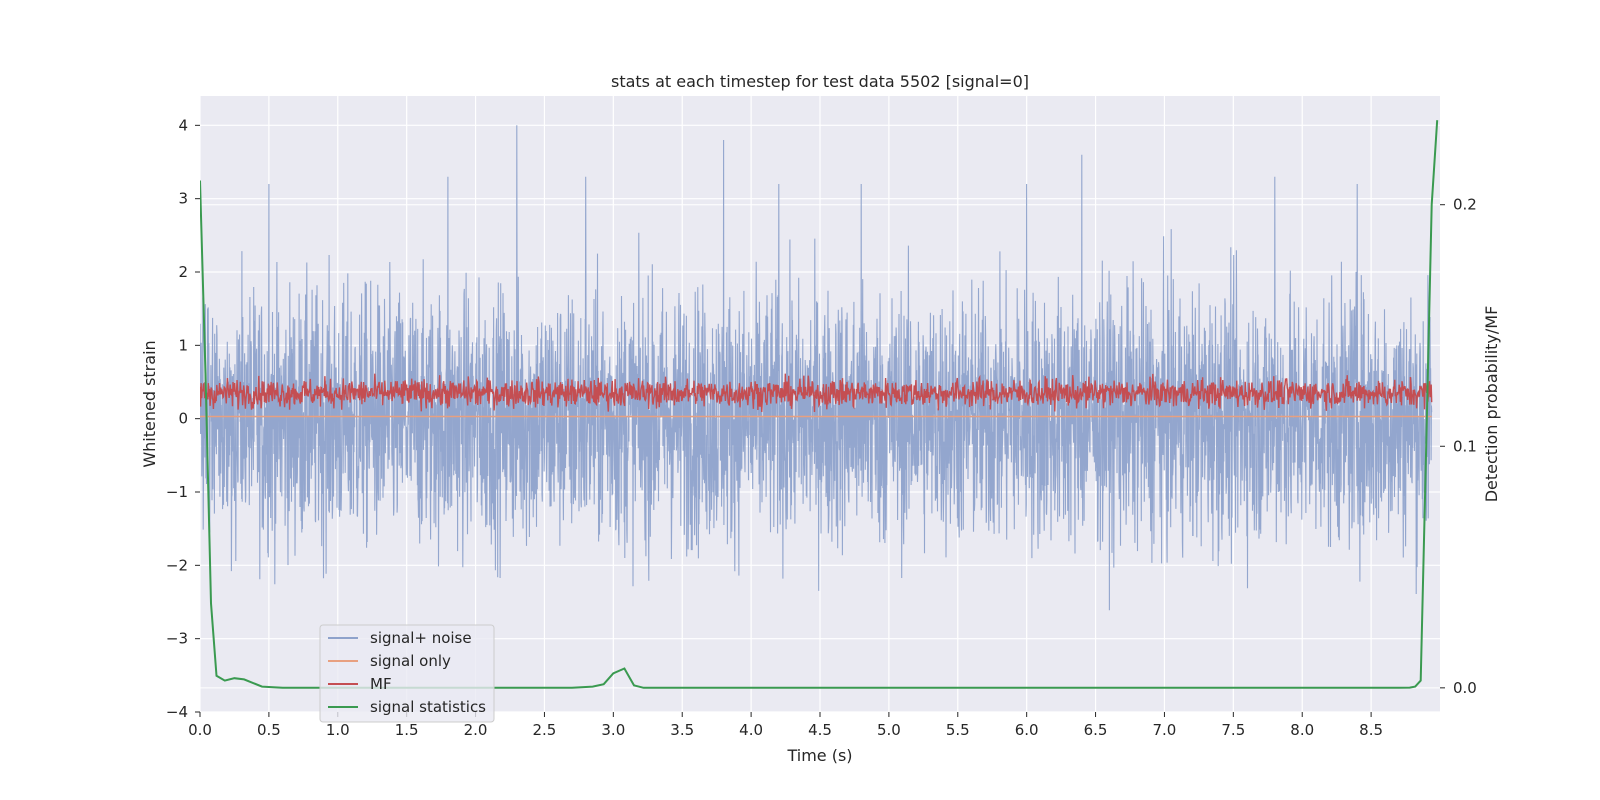 The height and width of the screenshot is (800, 1600). Describe the element at coordinates (1465, 205) in the screenshot. I see `y2-tick-label: 0.2` at that location.